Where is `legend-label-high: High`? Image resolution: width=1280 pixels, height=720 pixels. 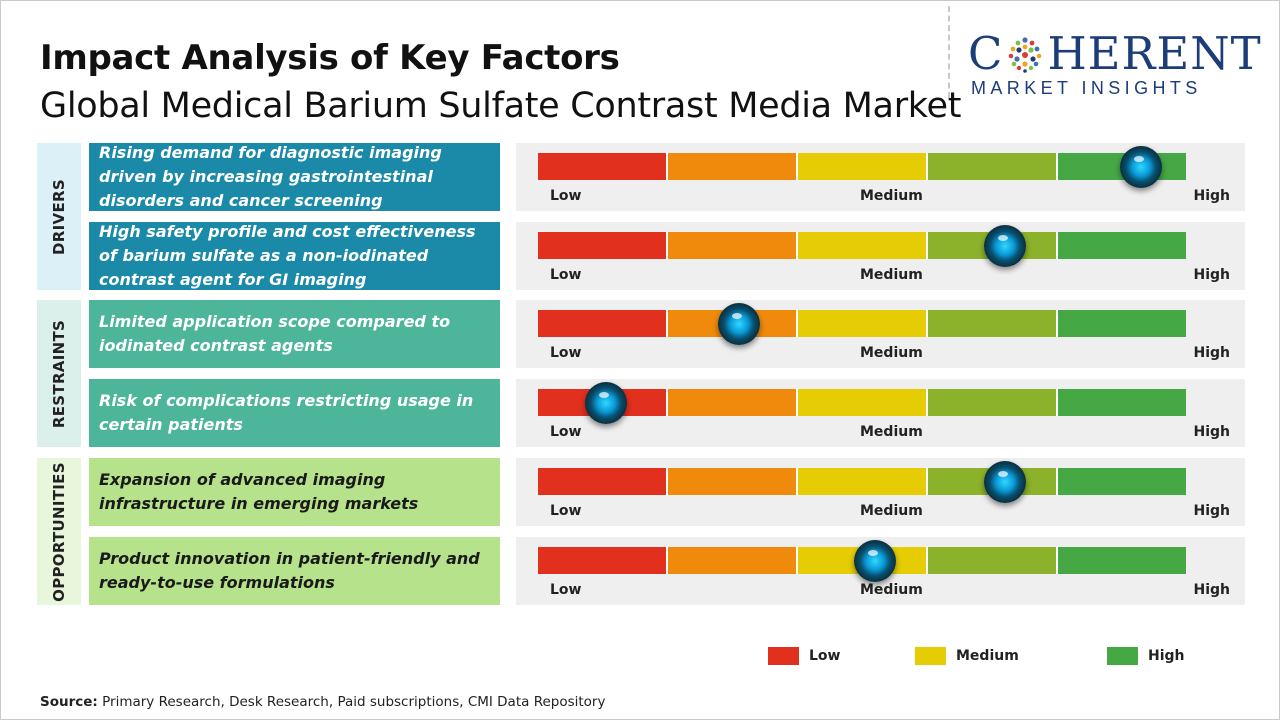
legend-label-high: High is located at coordinates (1166, 656).